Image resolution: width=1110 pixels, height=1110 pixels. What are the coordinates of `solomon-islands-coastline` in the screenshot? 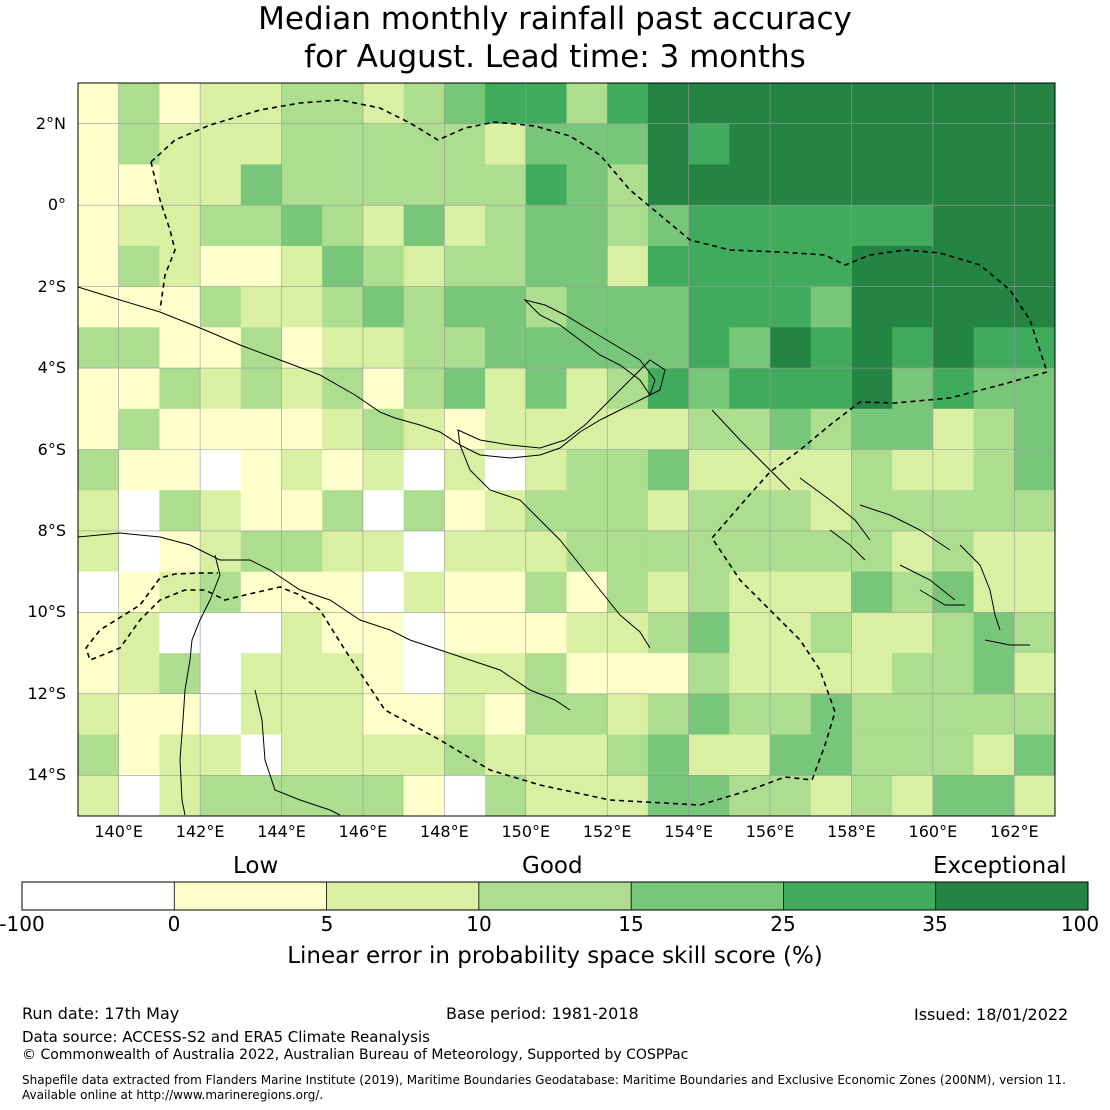 It's located at (870, 527).